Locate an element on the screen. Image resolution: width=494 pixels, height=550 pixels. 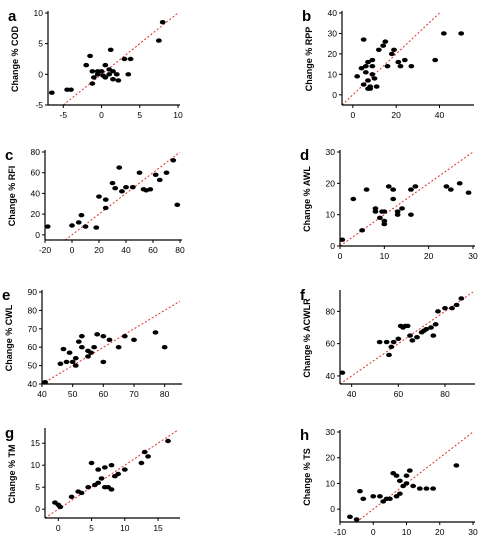
y-axis-label: Change % ACWLR is located at coordinates (307, 338).